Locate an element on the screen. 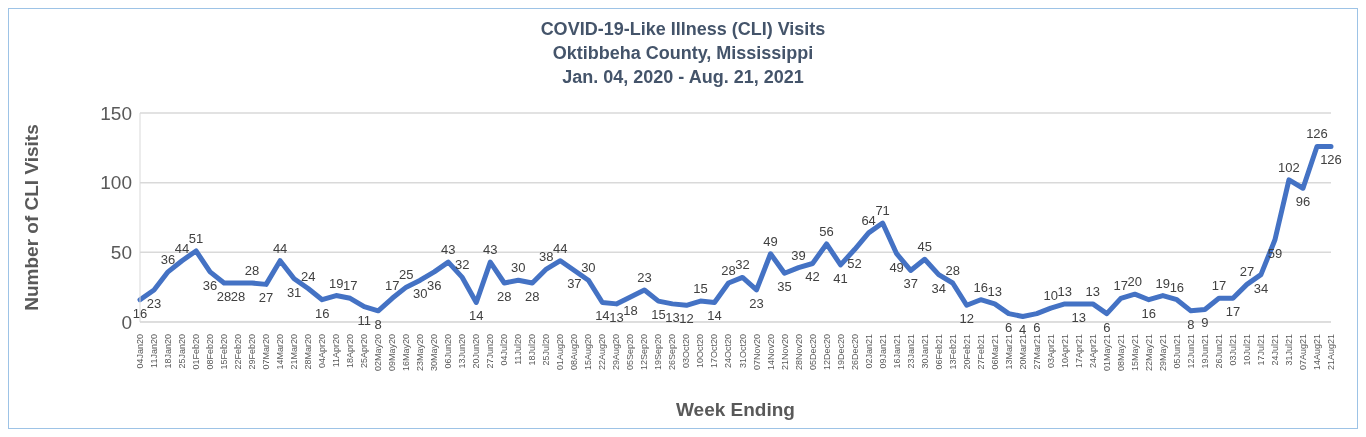 Image resolution: width=1366 pixels, height=437 pixels. x-tick-label: 02May20 is located at coordinates (378, 353).